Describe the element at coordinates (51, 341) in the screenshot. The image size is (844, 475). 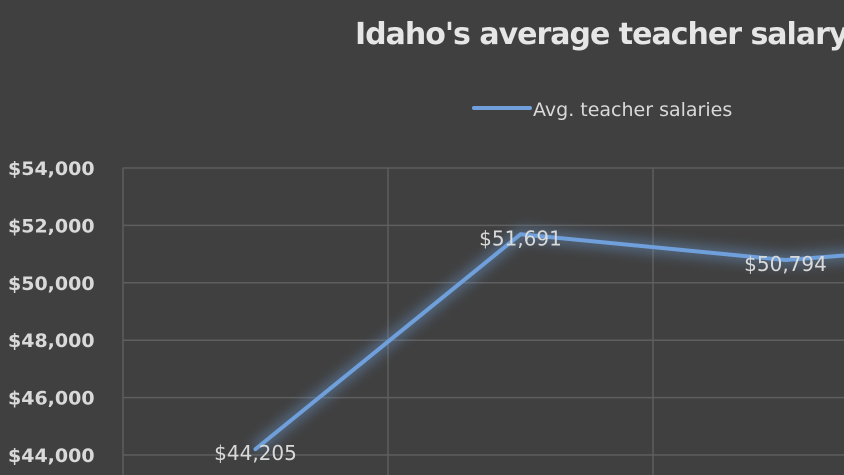
I see `y-tick-label: $48,000` at that location.